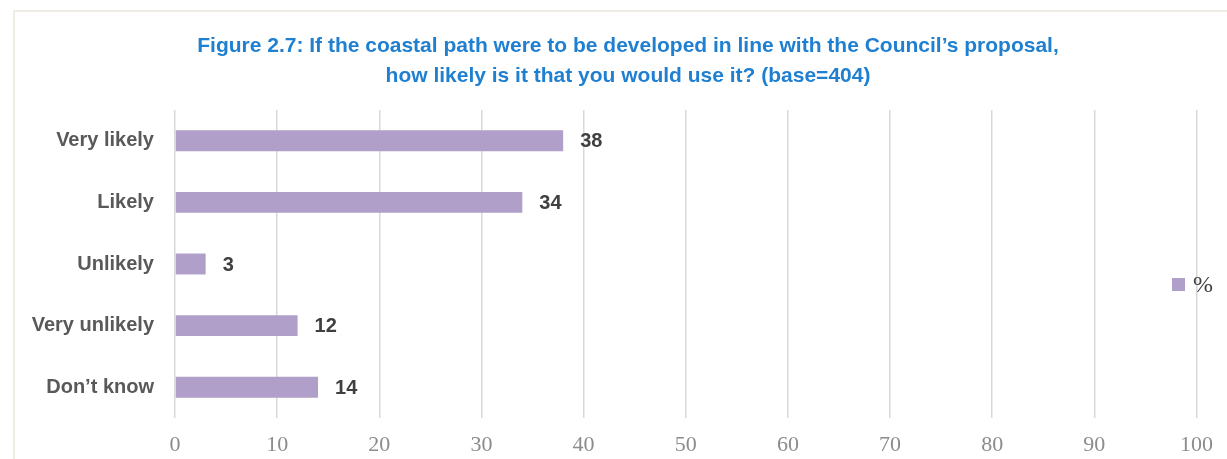 The height and width of the screenshot is (459, 1227). Describe the element at coordinates (228, 263) in the screenshot. I see `data-label: 3` at that location.